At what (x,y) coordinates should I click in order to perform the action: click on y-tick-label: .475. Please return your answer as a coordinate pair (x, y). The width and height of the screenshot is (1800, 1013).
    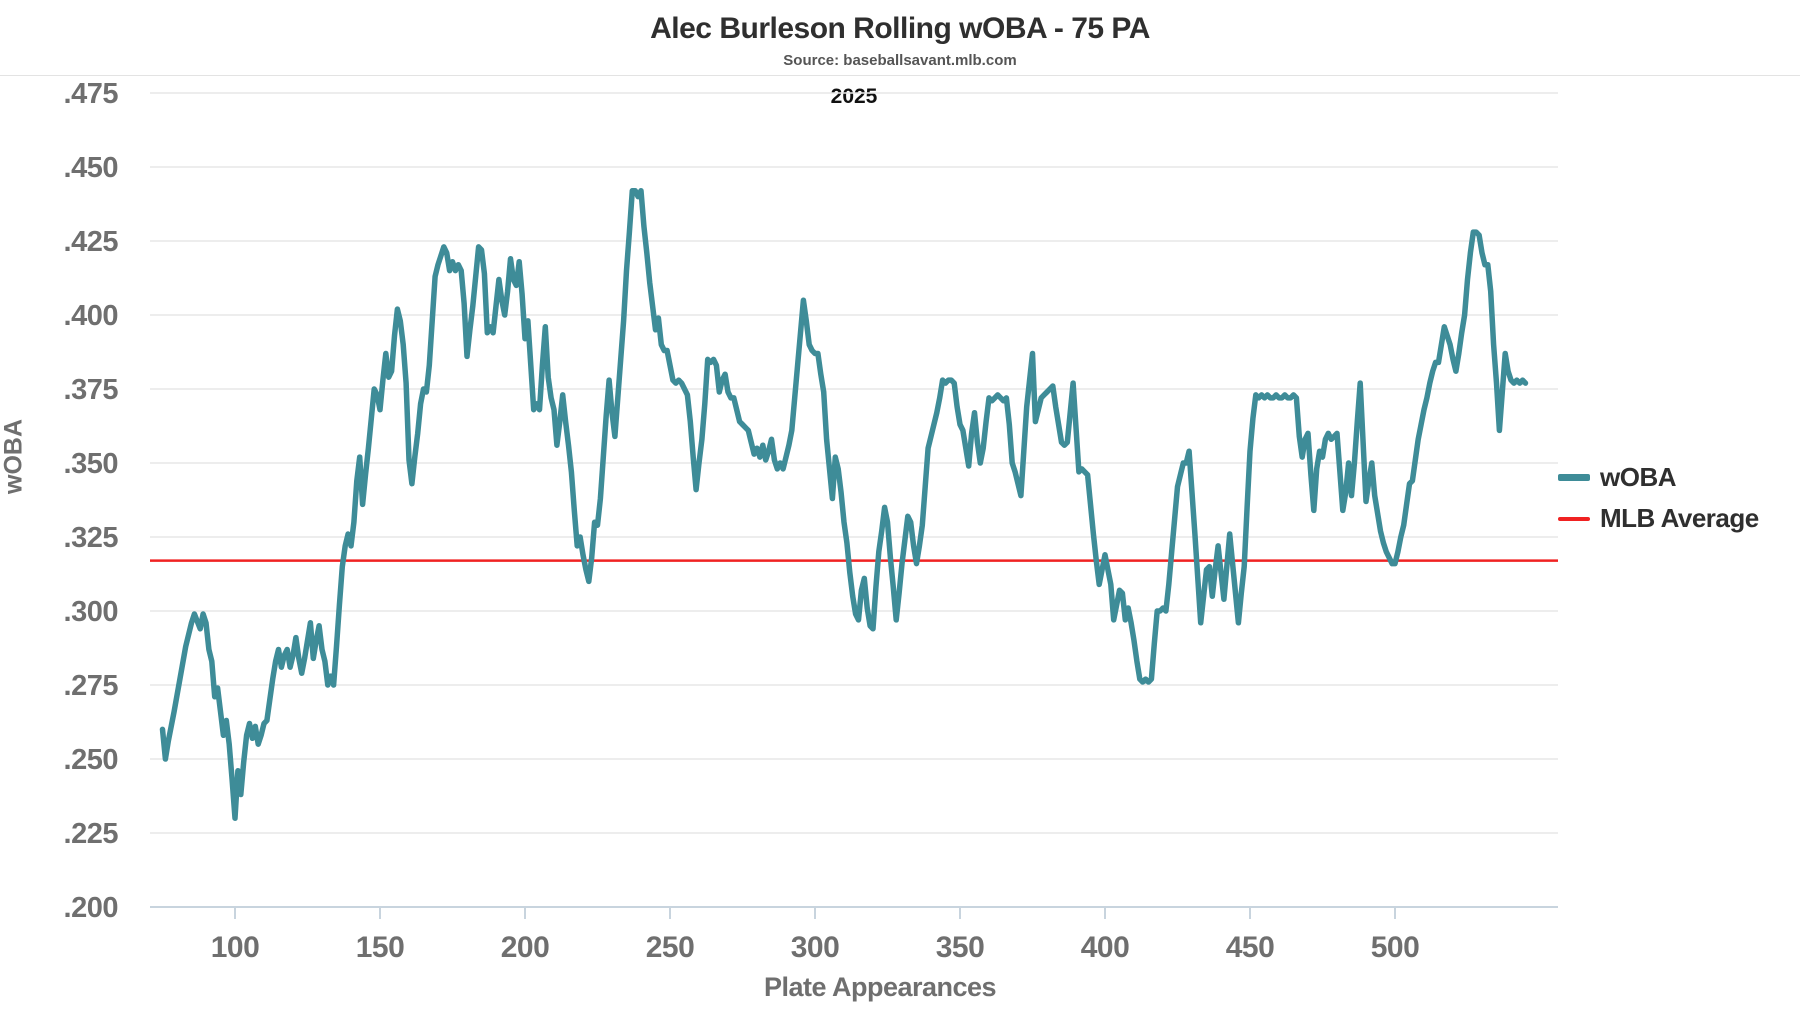
    Looking at the image, I should click on (91, 94).